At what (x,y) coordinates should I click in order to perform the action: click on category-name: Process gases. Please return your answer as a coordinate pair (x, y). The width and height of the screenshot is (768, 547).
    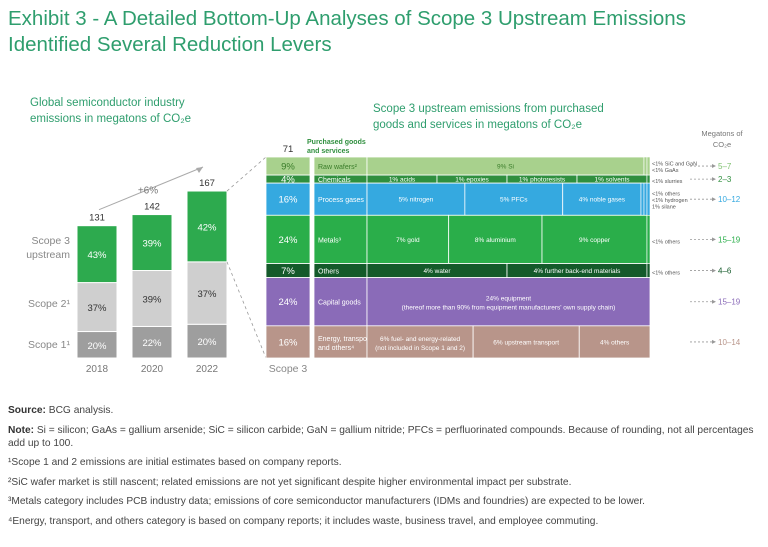
    Looking at the image, I should click on (341, 200).